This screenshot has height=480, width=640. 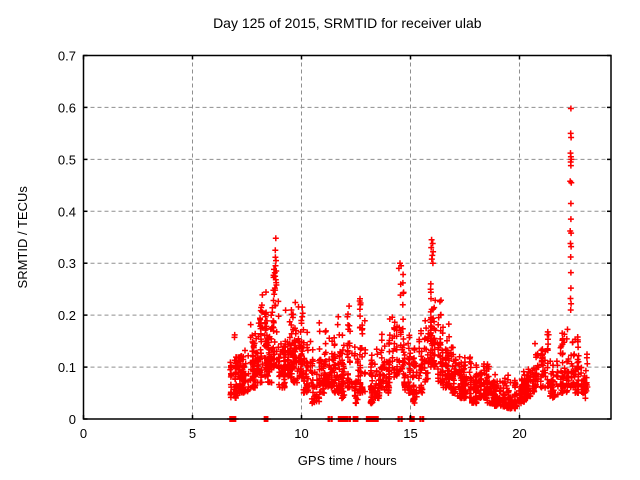 What do you see at coordinates (519, 433) in the screenshot?
I see `x-tick-label: 20` at bounding box center [519, 433].